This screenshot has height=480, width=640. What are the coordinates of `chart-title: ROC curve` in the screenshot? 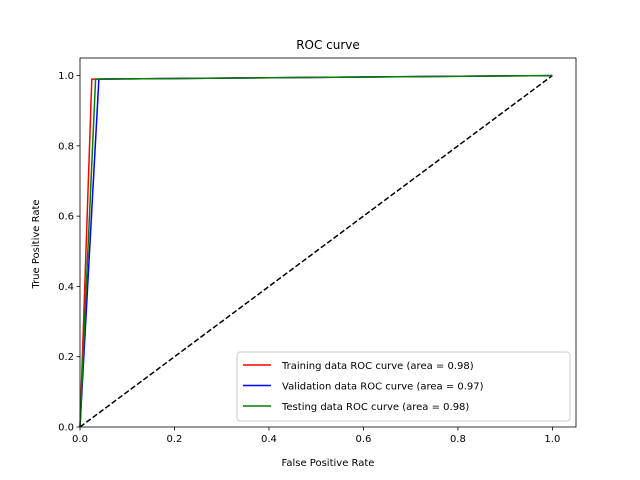 It's located at (328, 45).